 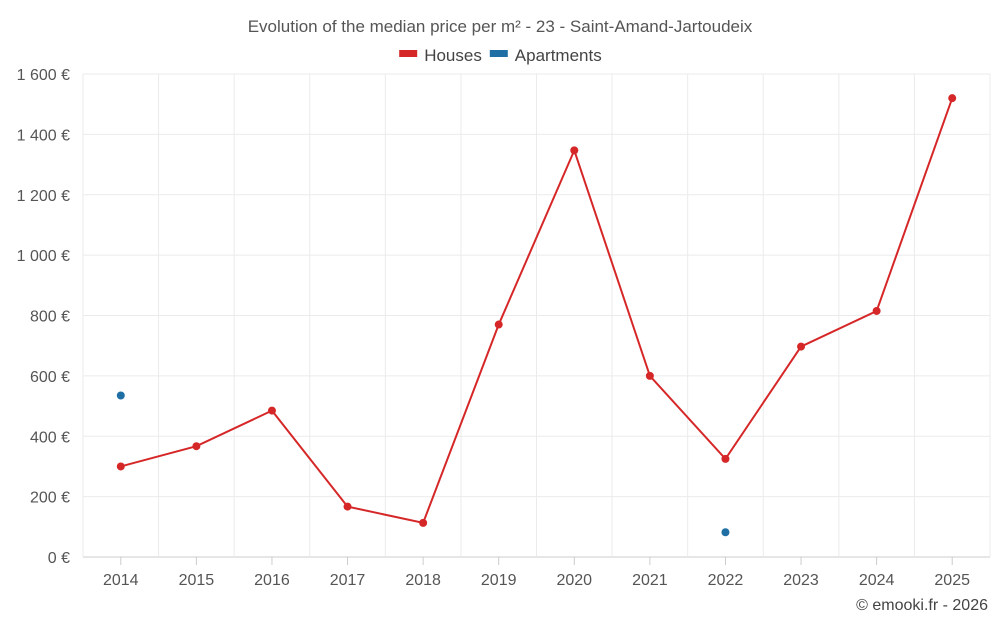 I want to click on x-tick-label: 2021, so click(x=650, y=580).